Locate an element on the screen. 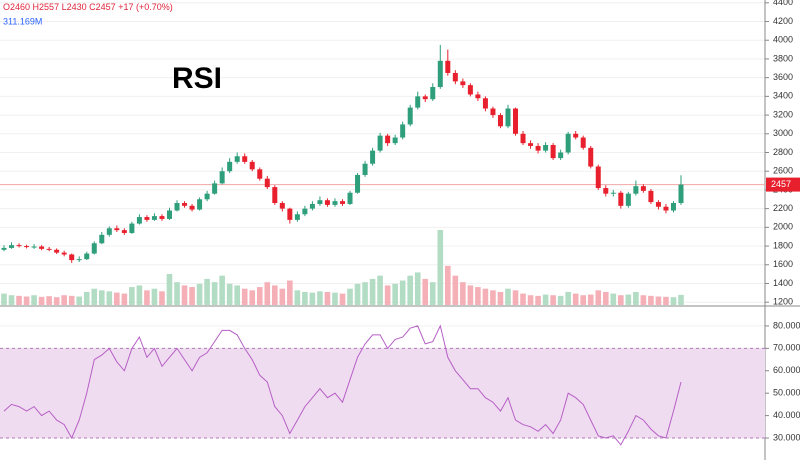 This screenshot has width=800, height=460. y-tick-label: 40.0000 is located at coordinates (786, 415).